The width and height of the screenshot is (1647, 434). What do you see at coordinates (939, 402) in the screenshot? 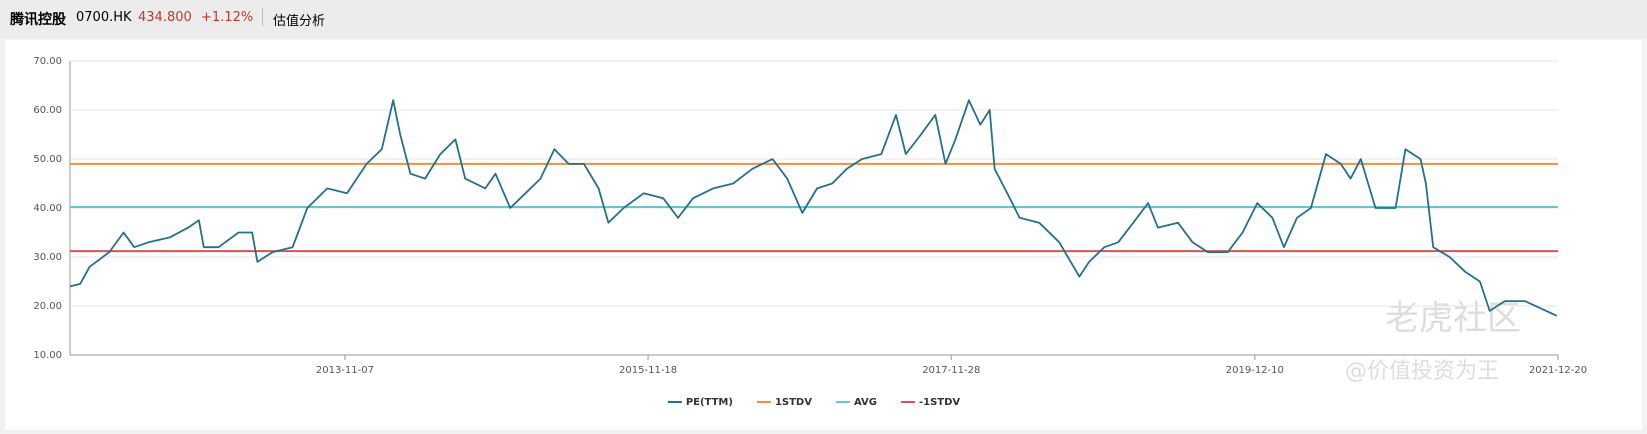
I see `legend-label: -1STDV` at bounding box center [939, 402].